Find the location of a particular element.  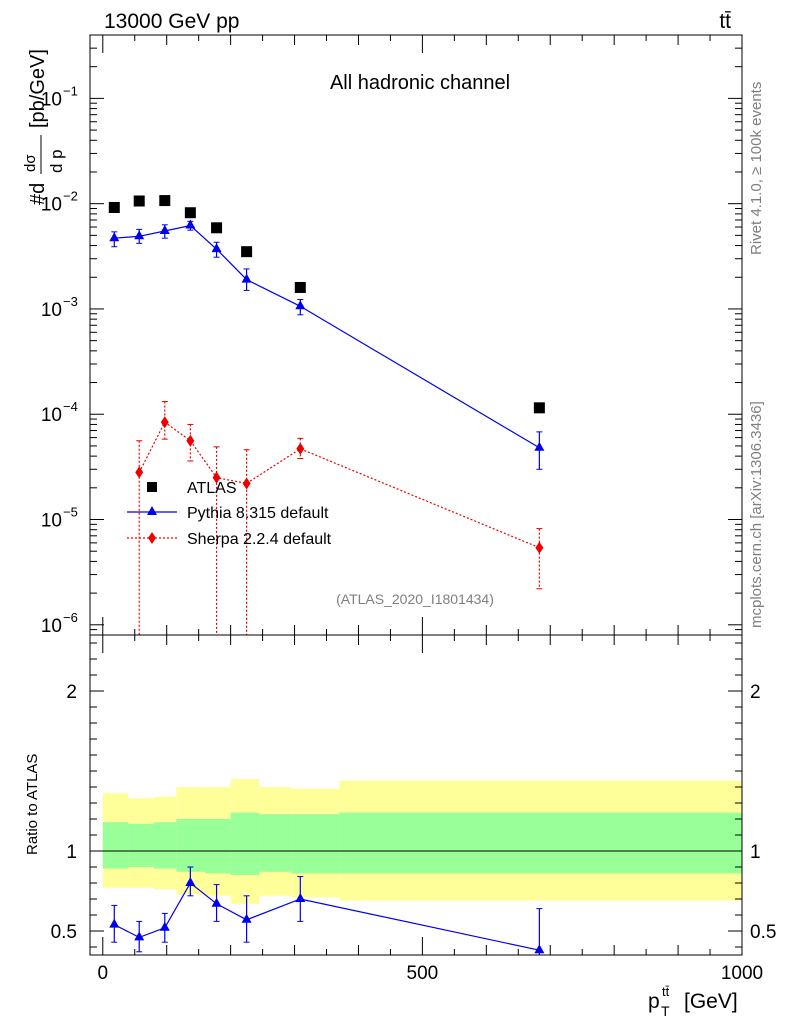

xtick-label: 1000 is located at coordinates (742, 973).